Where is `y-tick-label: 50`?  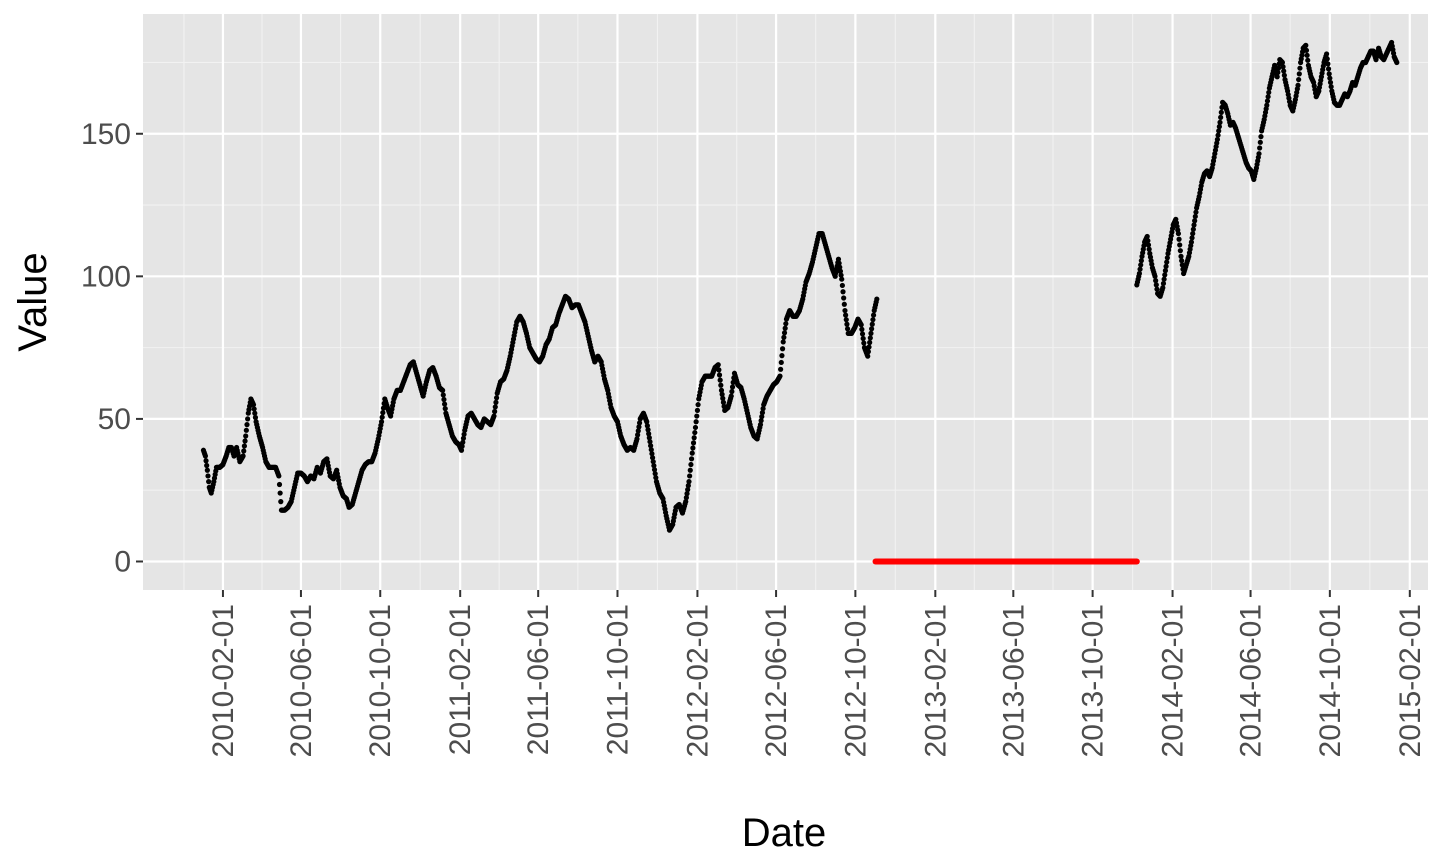 y-tick-label: 50 is located at coordinates (114, 419).